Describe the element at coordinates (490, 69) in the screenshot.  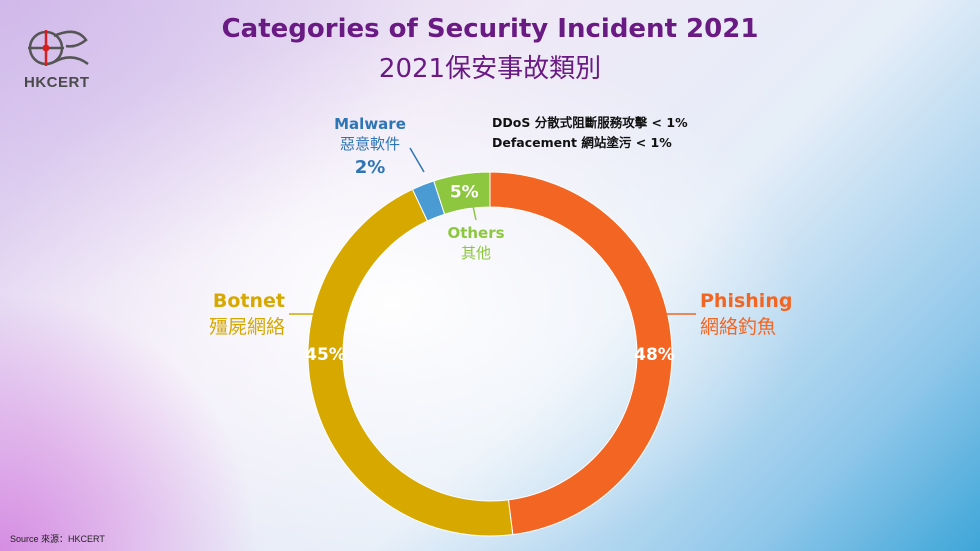
I see `chart-subtitle: 2021保安事故類別` at that location.